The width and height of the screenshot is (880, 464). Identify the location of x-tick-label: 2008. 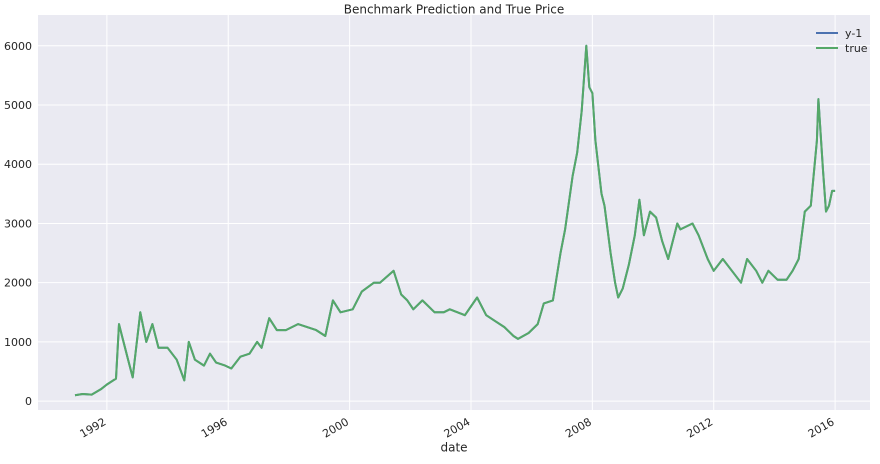
(578, 427).